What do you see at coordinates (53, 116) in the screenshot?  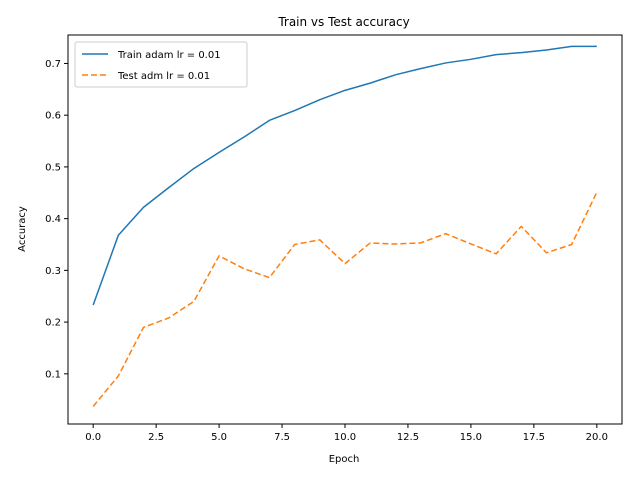 I see `y-tick-label-5: 0.6` at bounding box center [53, 116].